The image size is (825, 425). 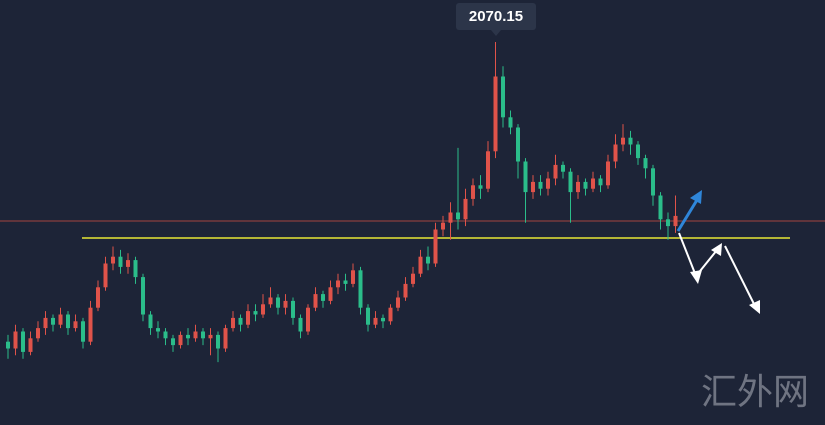 I want to click on annotation-arrows, so click(x=718, y=252).